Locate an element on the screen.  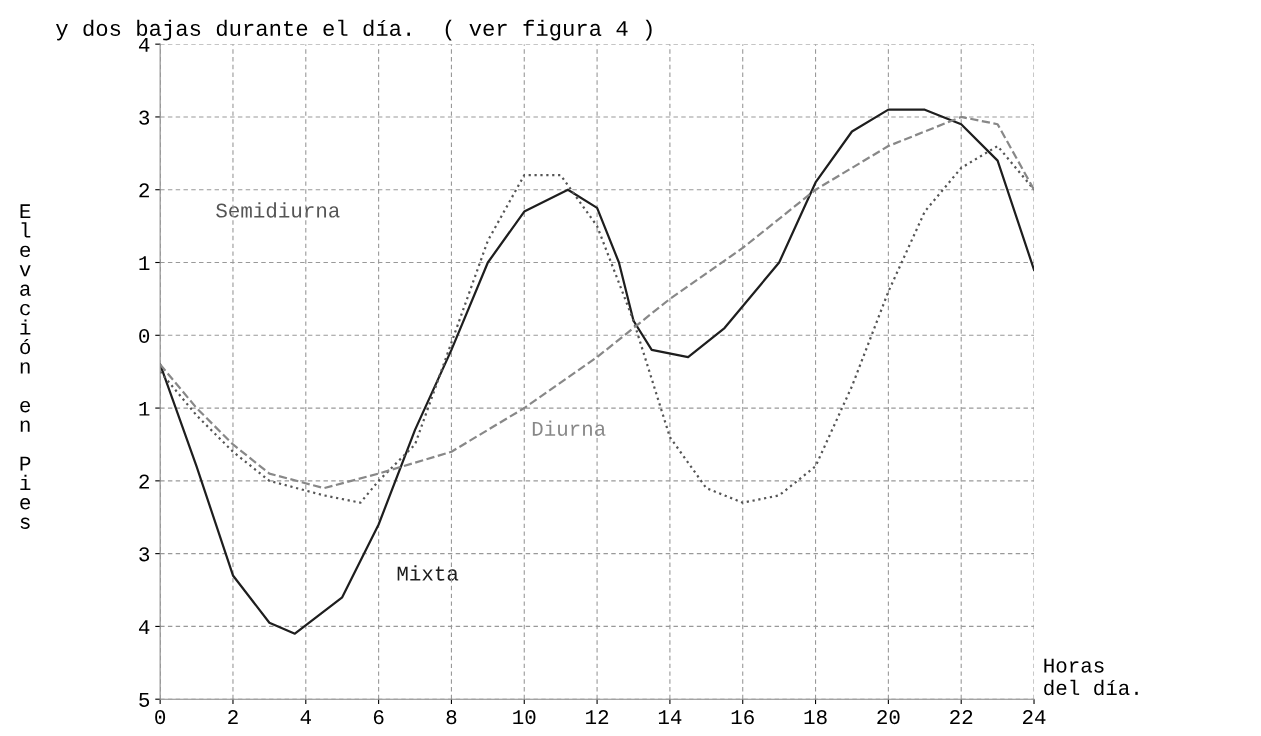
y-tick-label: 4 is located at coordinates (144, 627).